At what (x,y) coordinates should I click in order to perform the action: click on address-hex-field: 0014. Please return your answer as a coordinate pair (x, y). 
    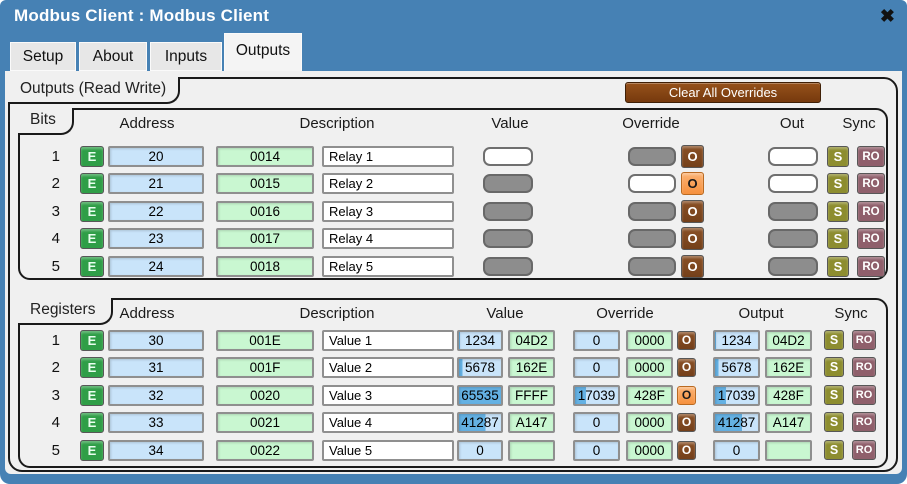
    Looking at the image, I should click on (265, 156).